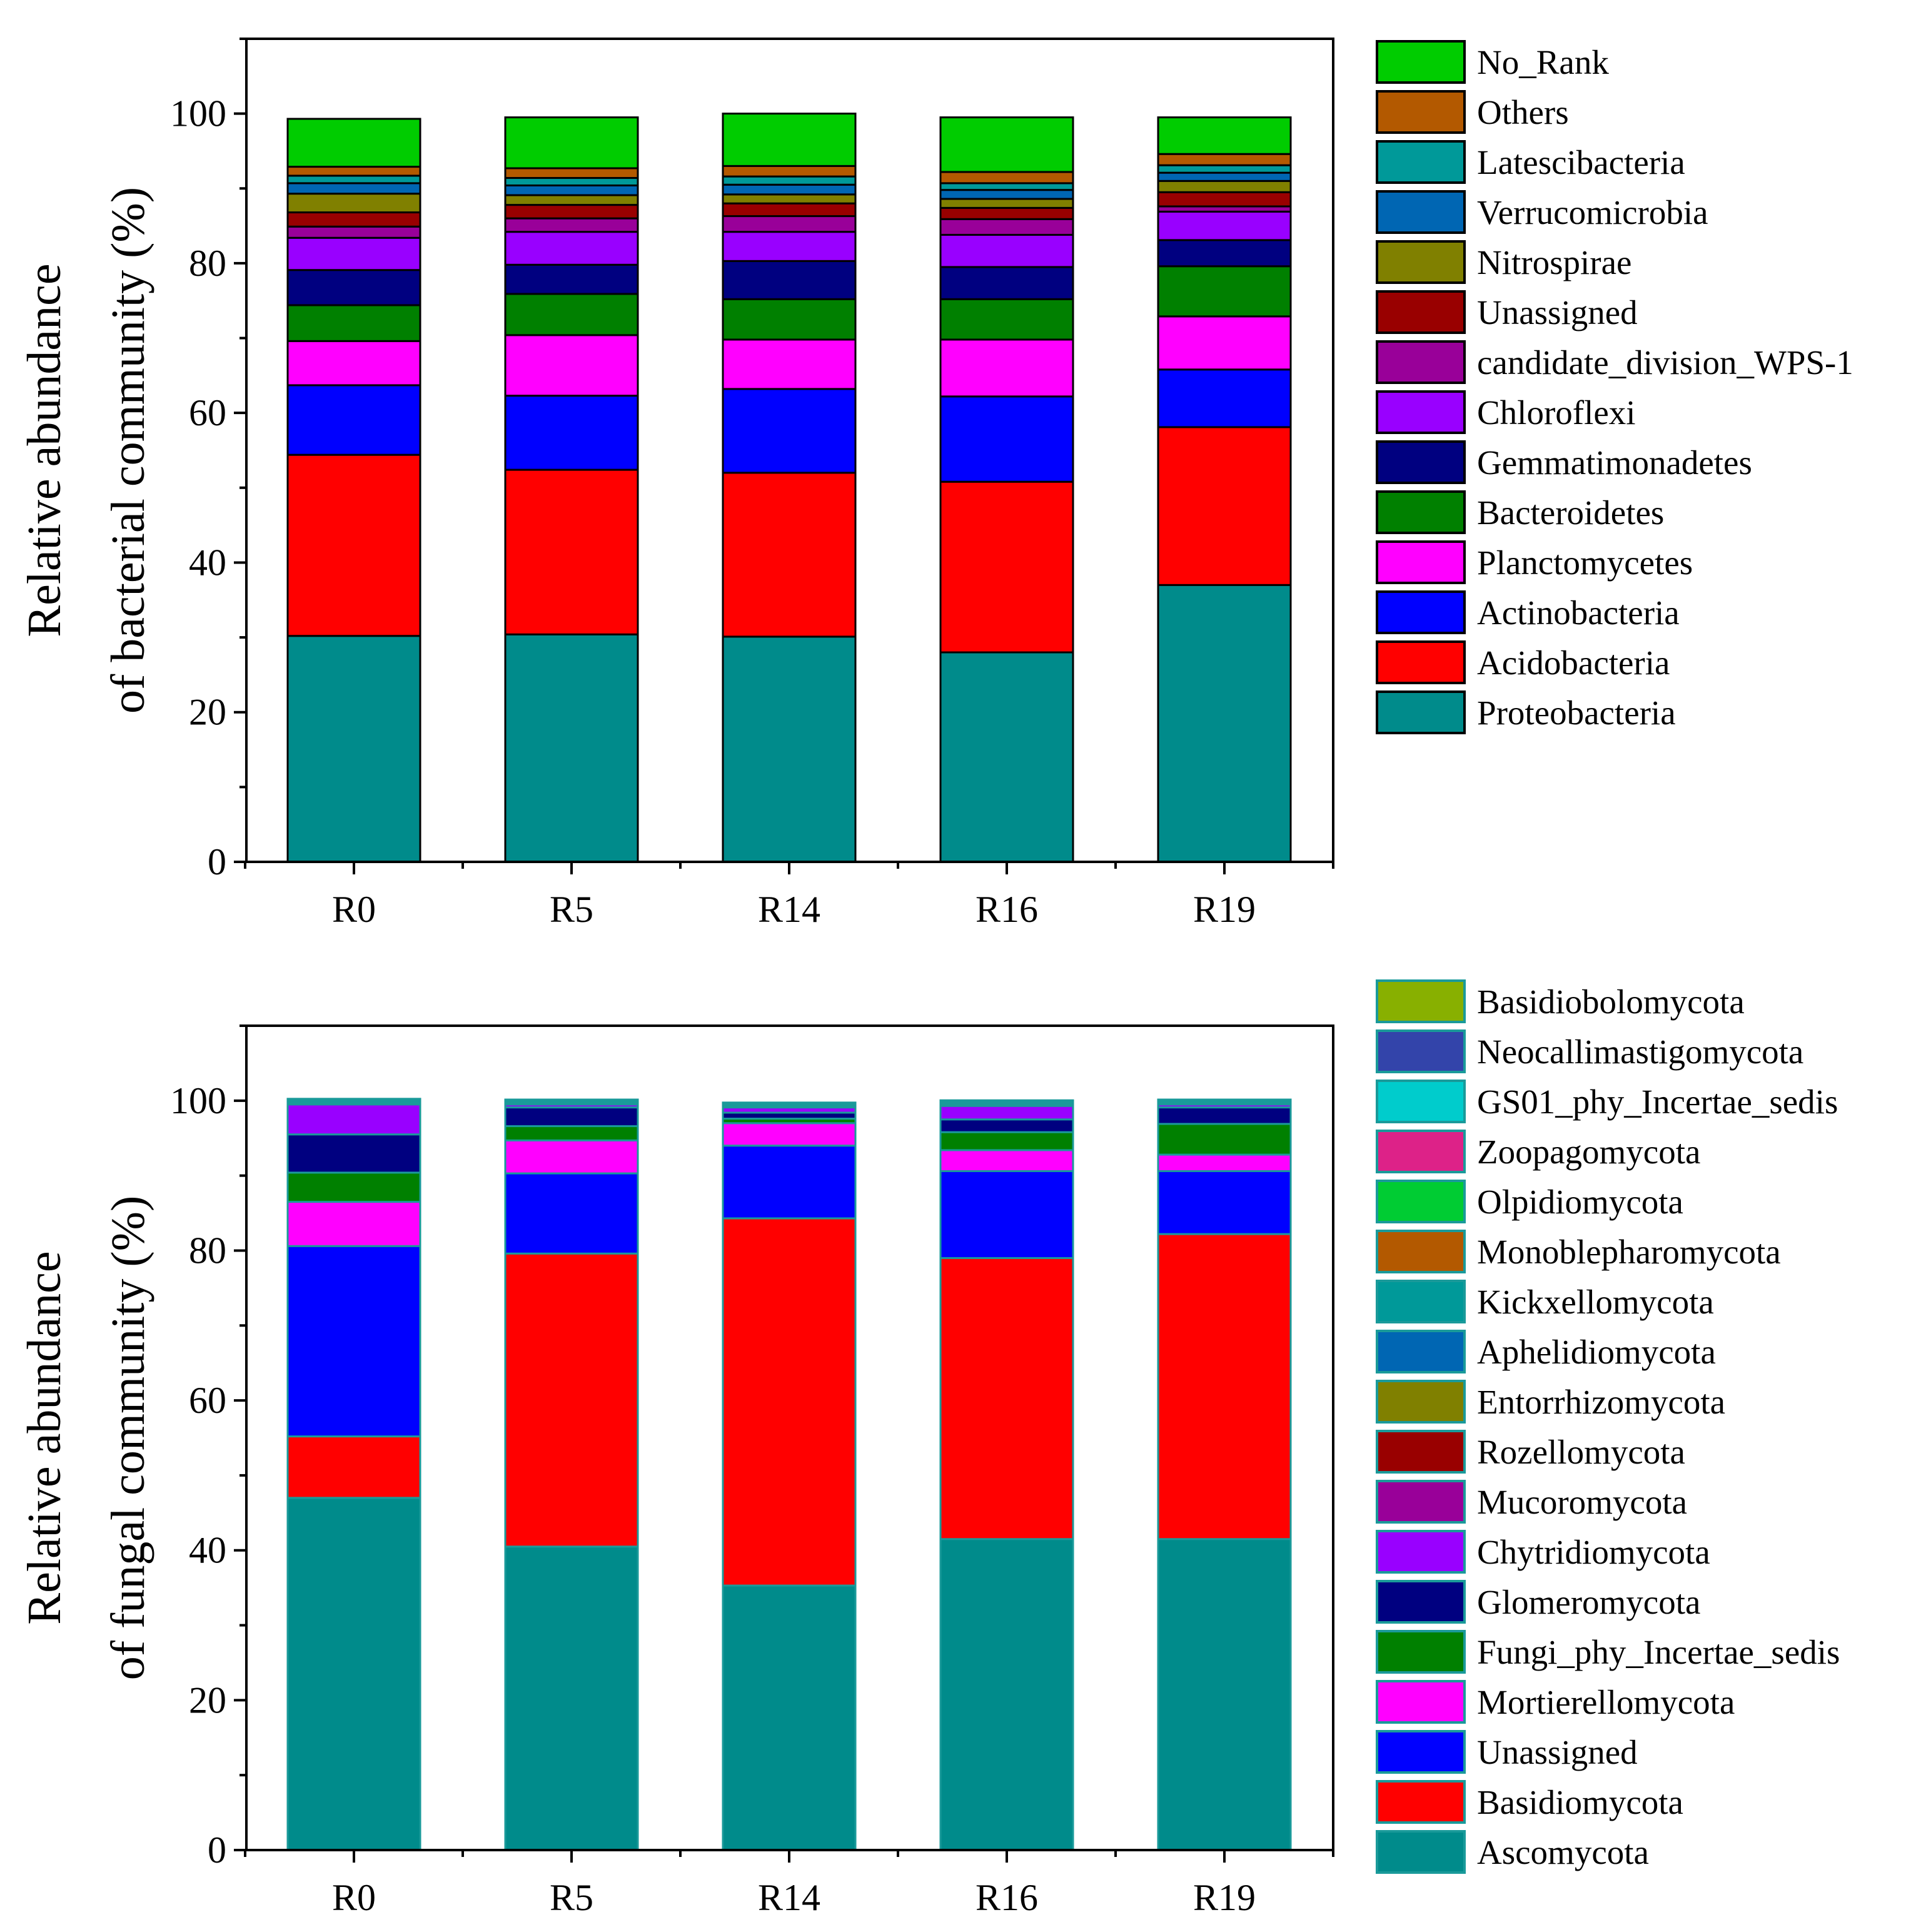 The width and height of the screenshot is (1921, 1932). Describe the element at coordinates (1421, 262) in the screenshot. I see `legend-swatch-nitrospirae` at that location.